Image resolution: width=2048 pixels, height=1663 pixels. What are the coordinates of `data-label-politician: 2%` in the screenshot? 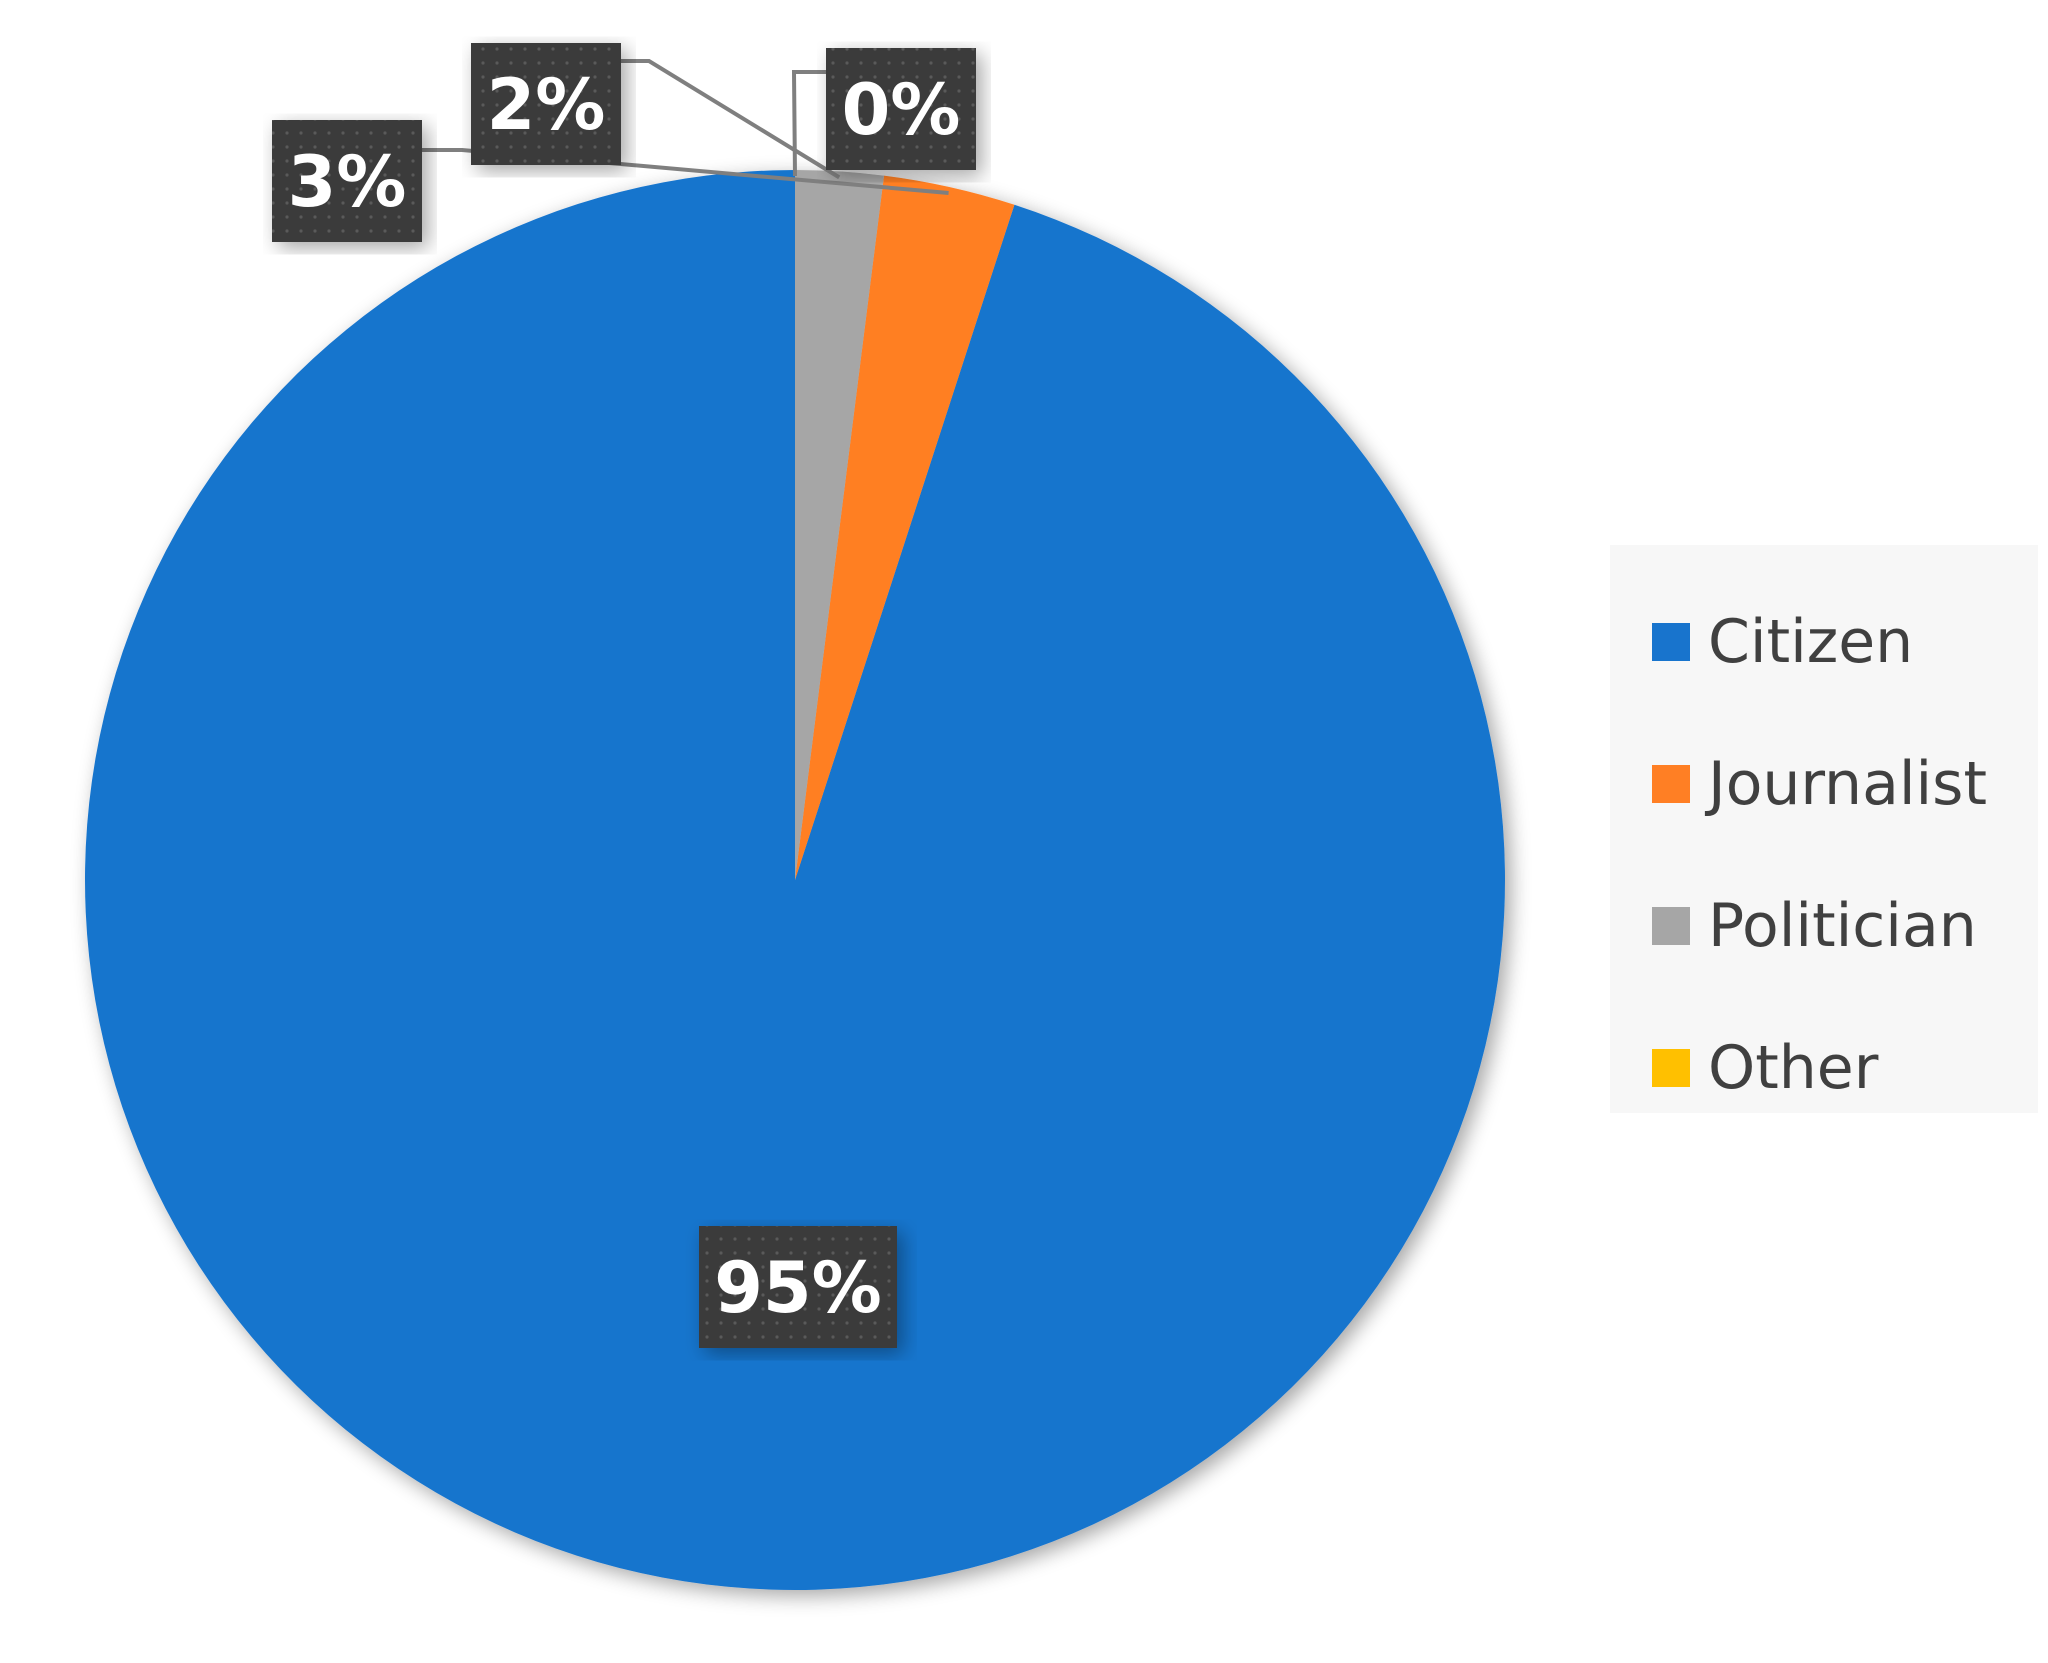 It's located at (546, 105).